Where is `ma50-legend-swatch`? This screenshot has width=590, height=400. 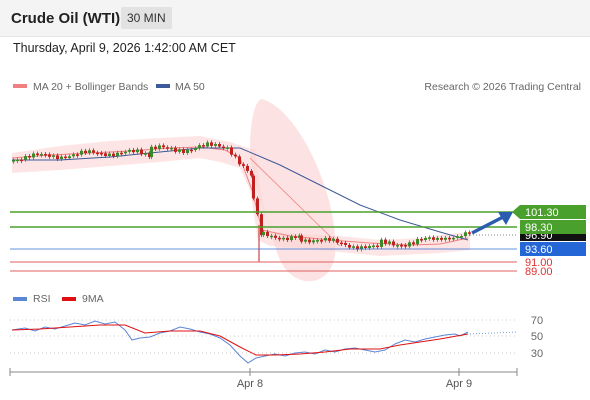 ma50-legend-swatch is located at coordinates (163, 86).